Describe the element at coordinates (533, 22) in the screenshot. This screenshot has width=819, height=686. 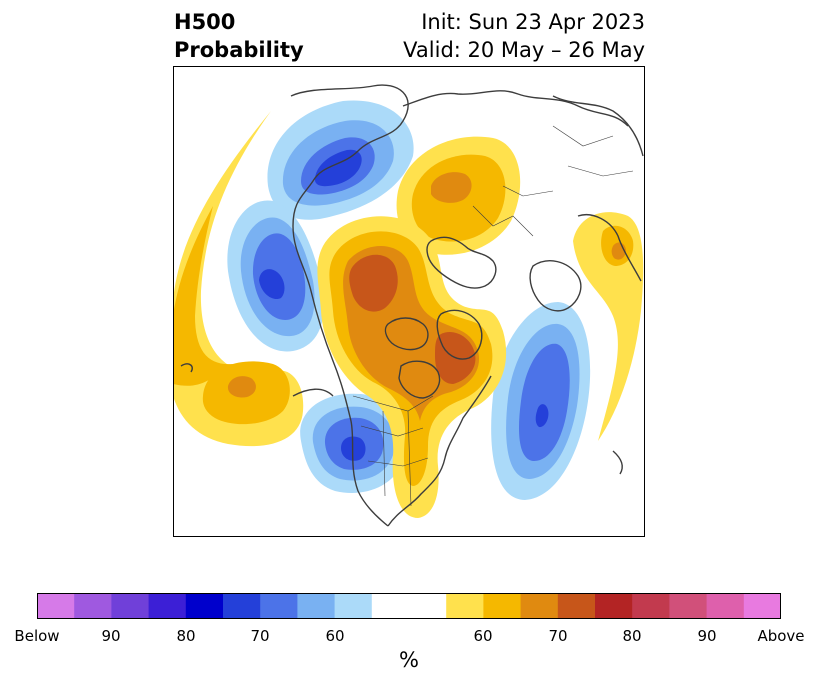
I see `init-date: Init: Sun 23 Apr 2023` at that location.